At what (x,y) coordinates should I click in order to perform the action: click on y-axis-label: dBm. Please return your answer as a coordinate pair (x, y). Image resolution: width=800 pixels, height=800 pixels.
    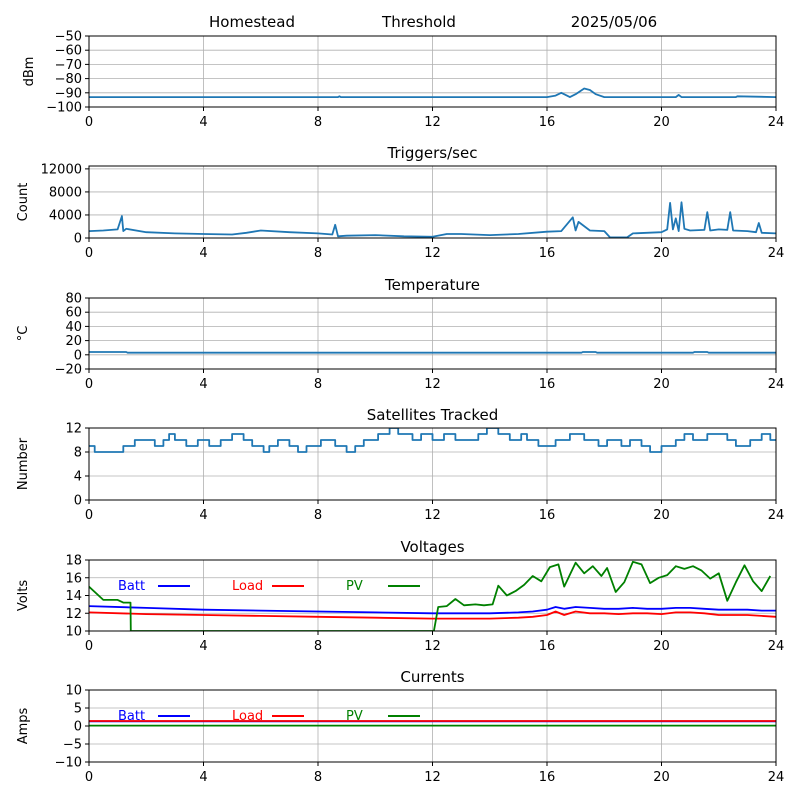
    Looking at the image, I should click on (29, 72).